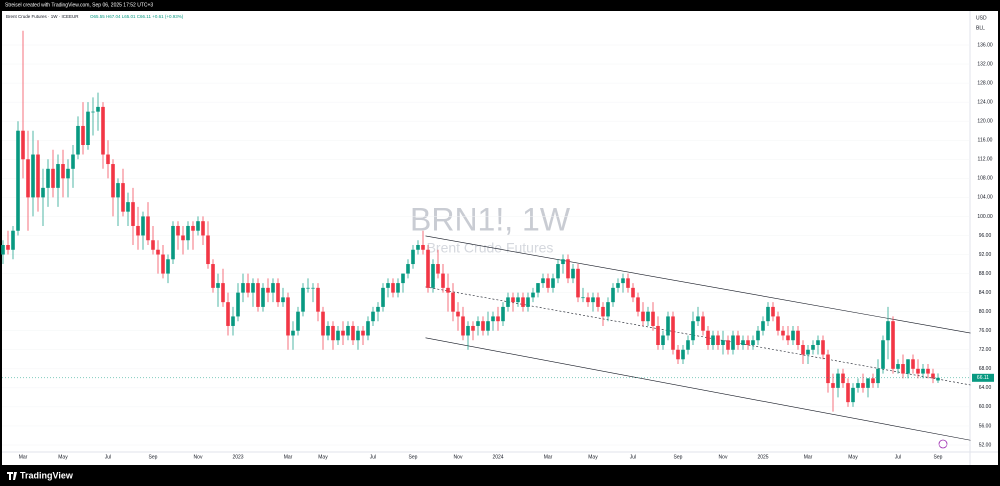 Image resolution: width=1000 pixels, height=486 pixels. Describe the element at coordinates (985, 388) in the screenshot. I see `y-tick-label: 64.00` at that location.